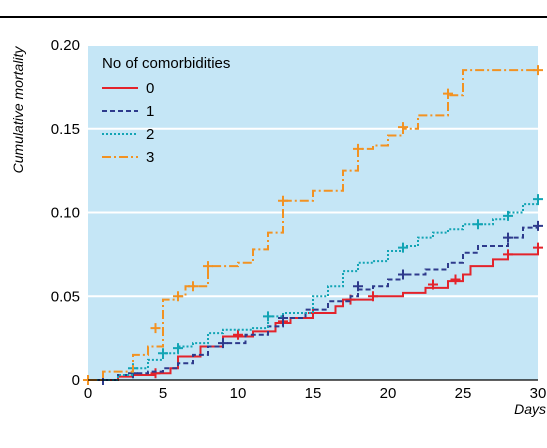 This screenshot has height=448, width=547. I want to click on y-axis-label: Cumulative mortality, so click(18, 110).